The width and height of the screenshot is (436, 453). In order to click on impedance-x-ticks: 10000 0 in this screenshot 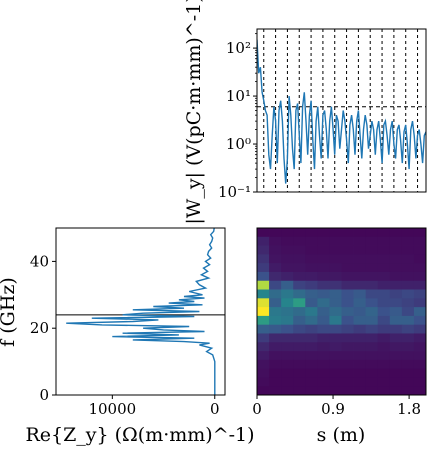, I will do `click(154, 406)`.